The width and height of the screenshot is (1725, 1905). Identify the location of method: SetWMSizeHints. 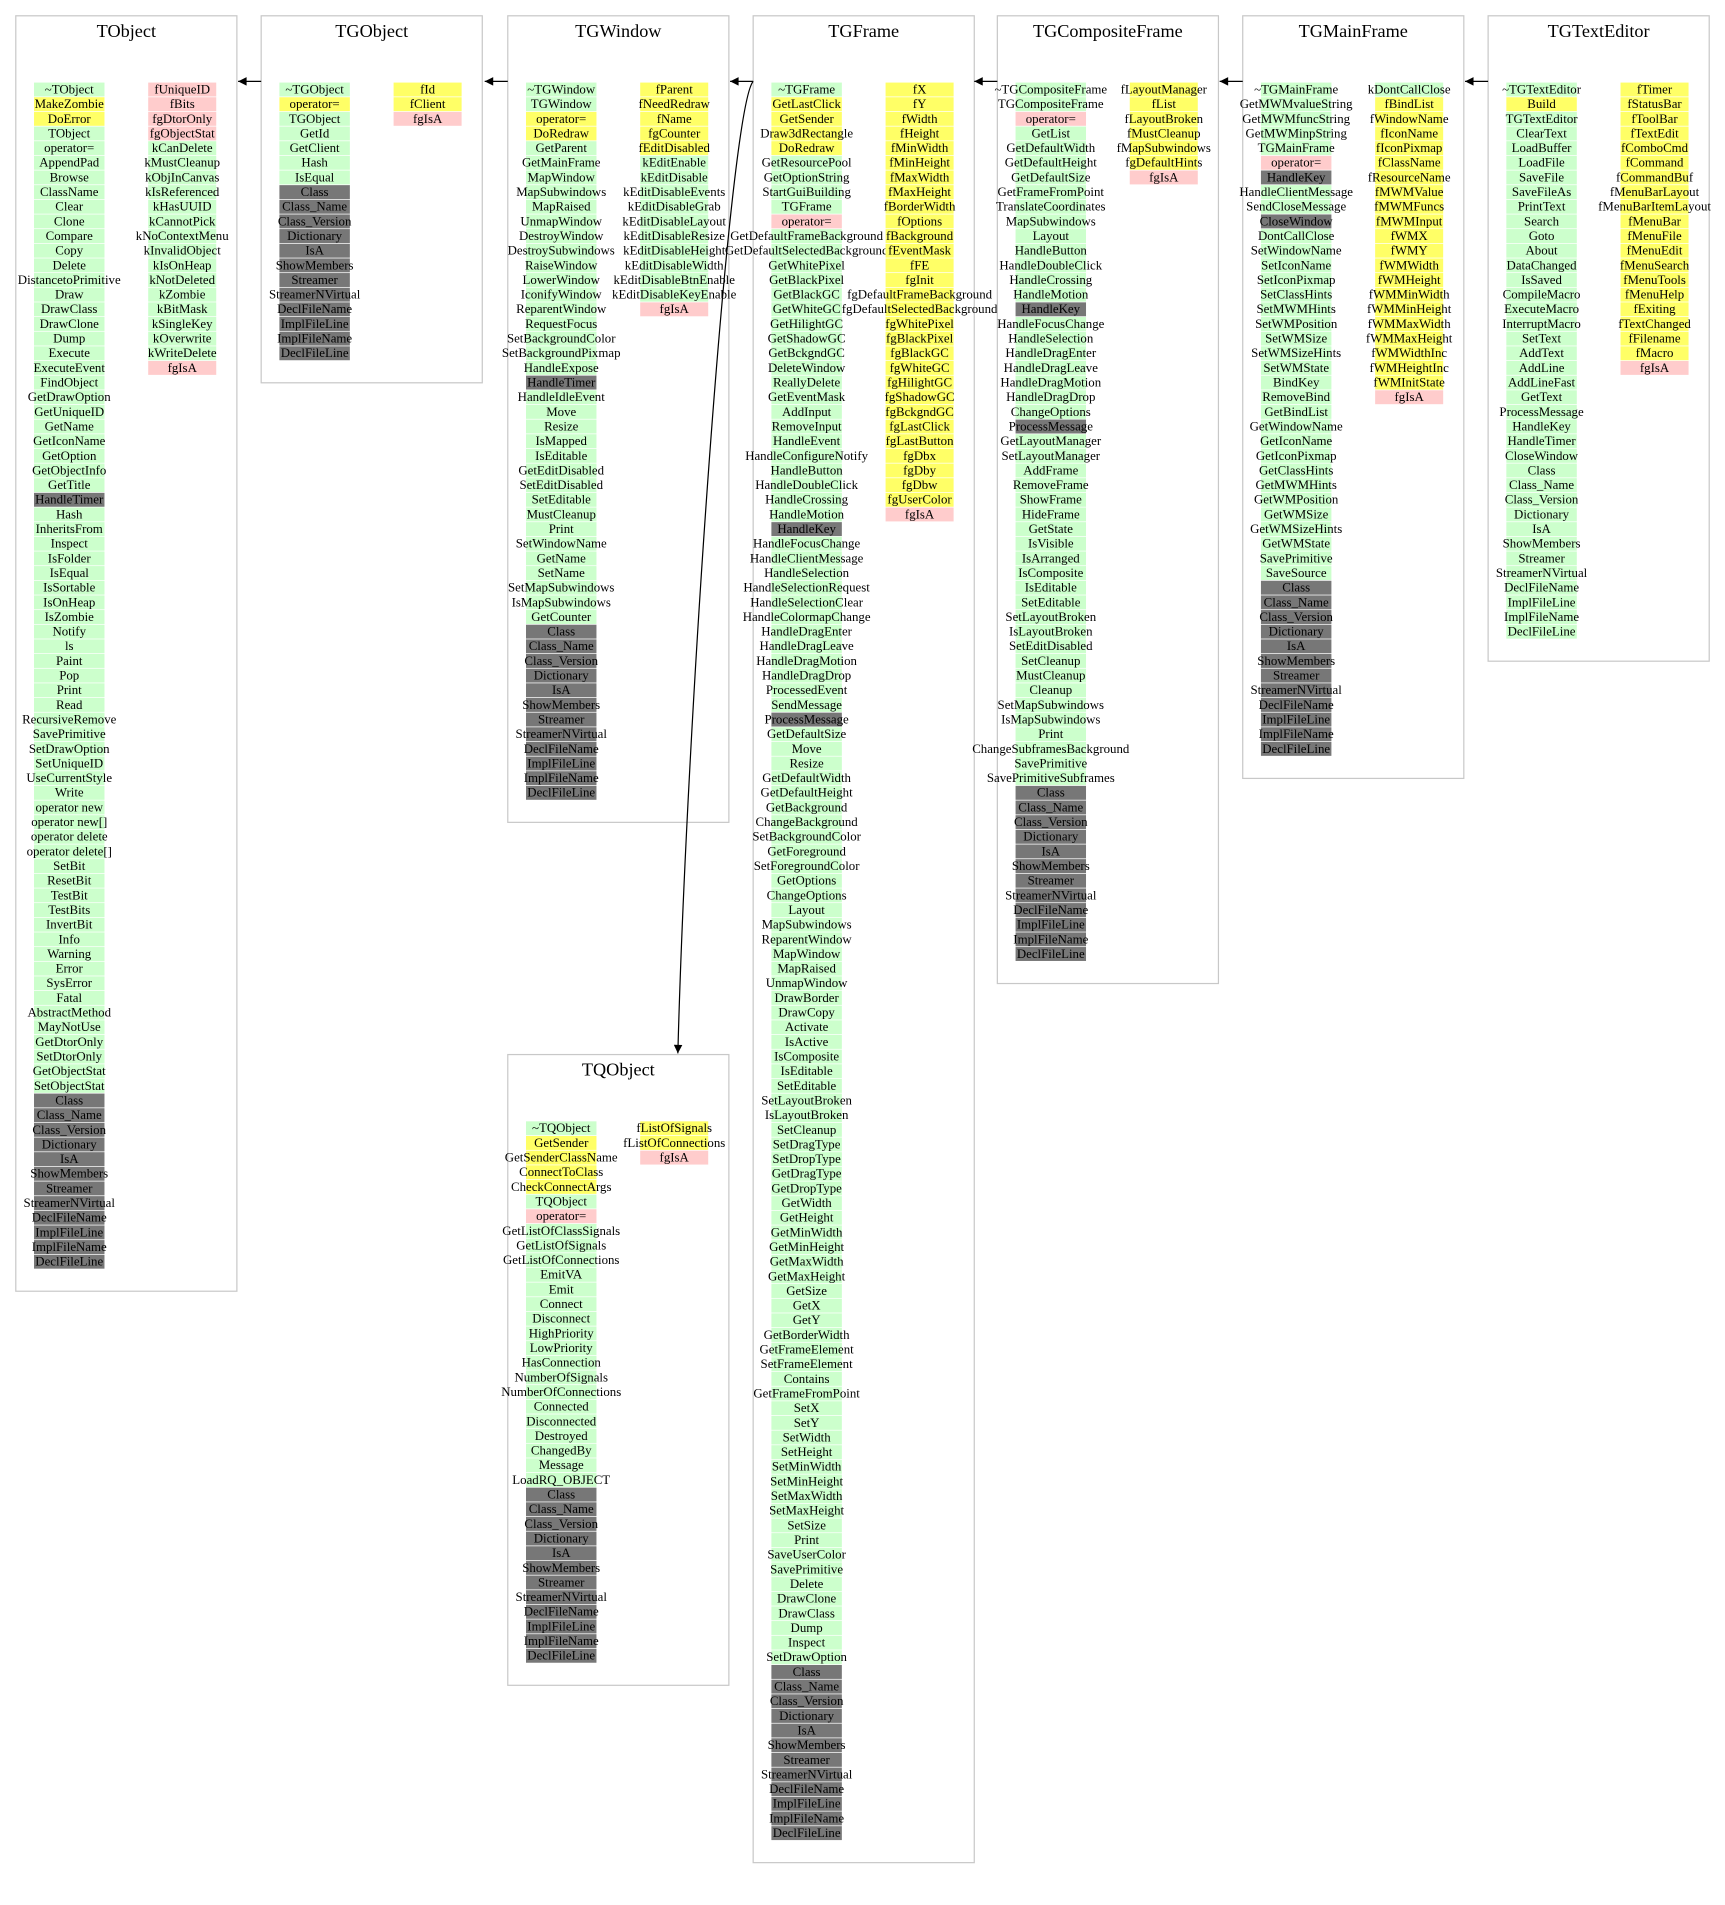
(1296, 353).